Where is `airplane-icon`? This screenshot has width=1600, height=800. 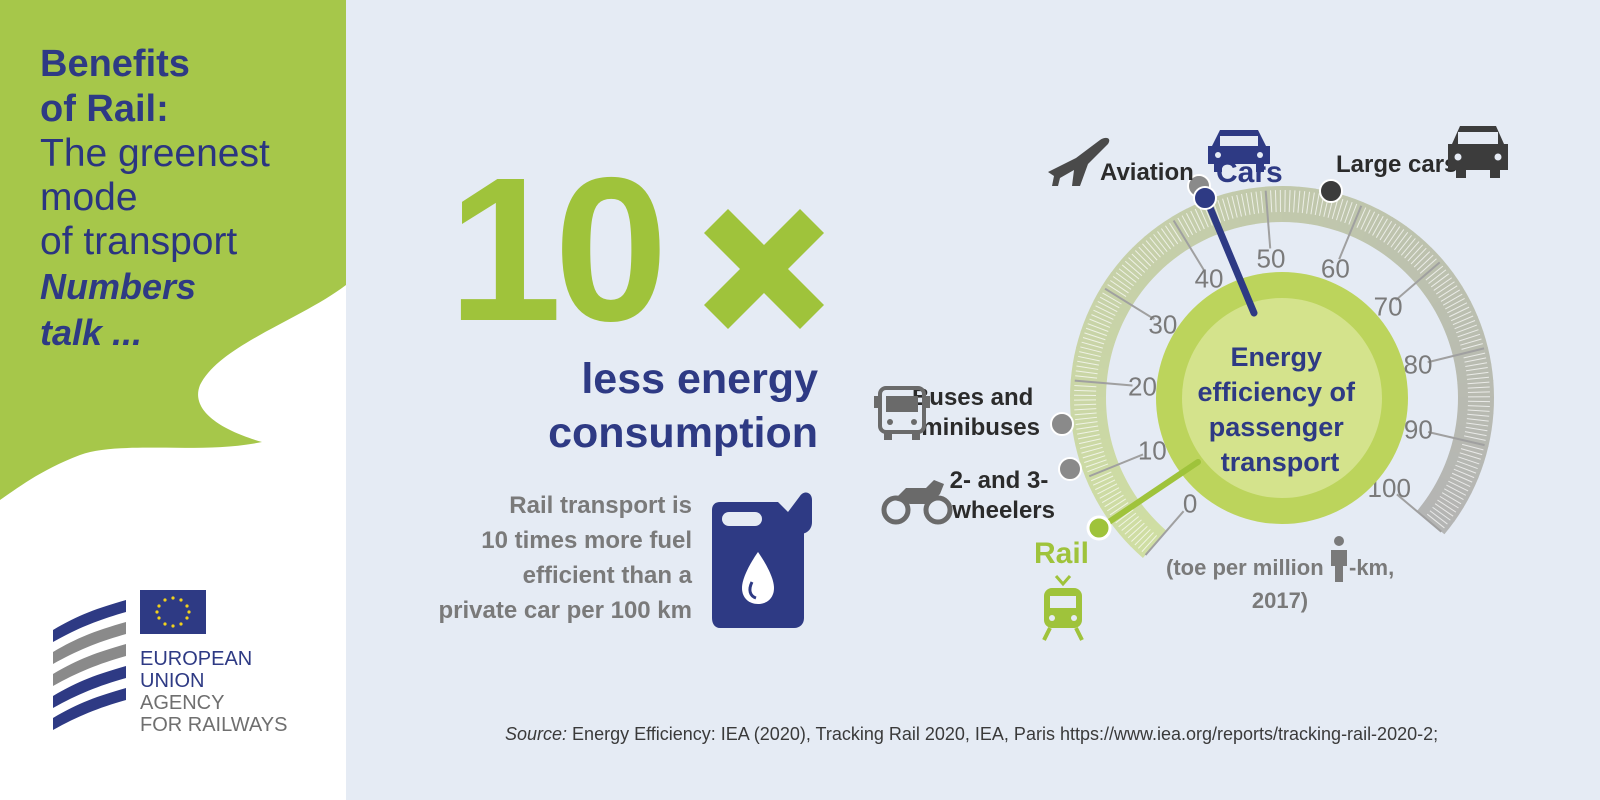
airplane-icon is located at coordinates (1079, 161).